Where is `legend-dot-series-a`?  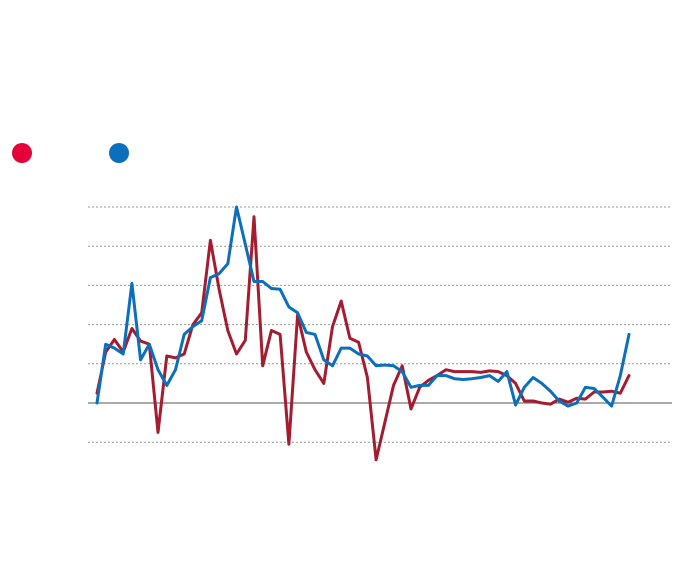
legend-dot-series-a is located at coordinates (22, 153).